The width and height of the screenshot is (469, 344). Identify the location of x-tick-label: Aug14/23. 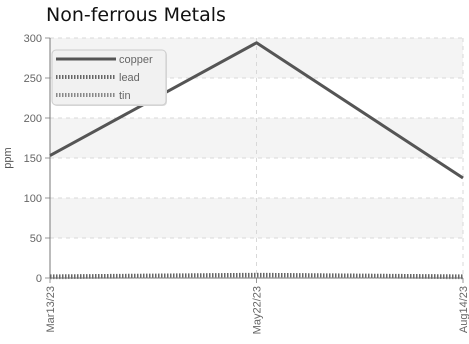
(463, 309).